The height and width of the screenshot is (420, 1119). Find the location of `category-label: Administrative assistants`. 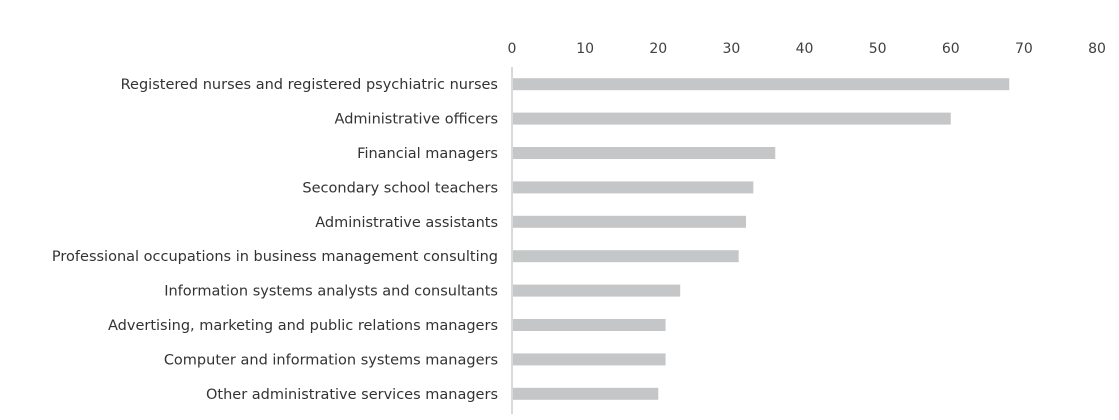

category-label: Administrative assistants is located at coordinates (406, 223).